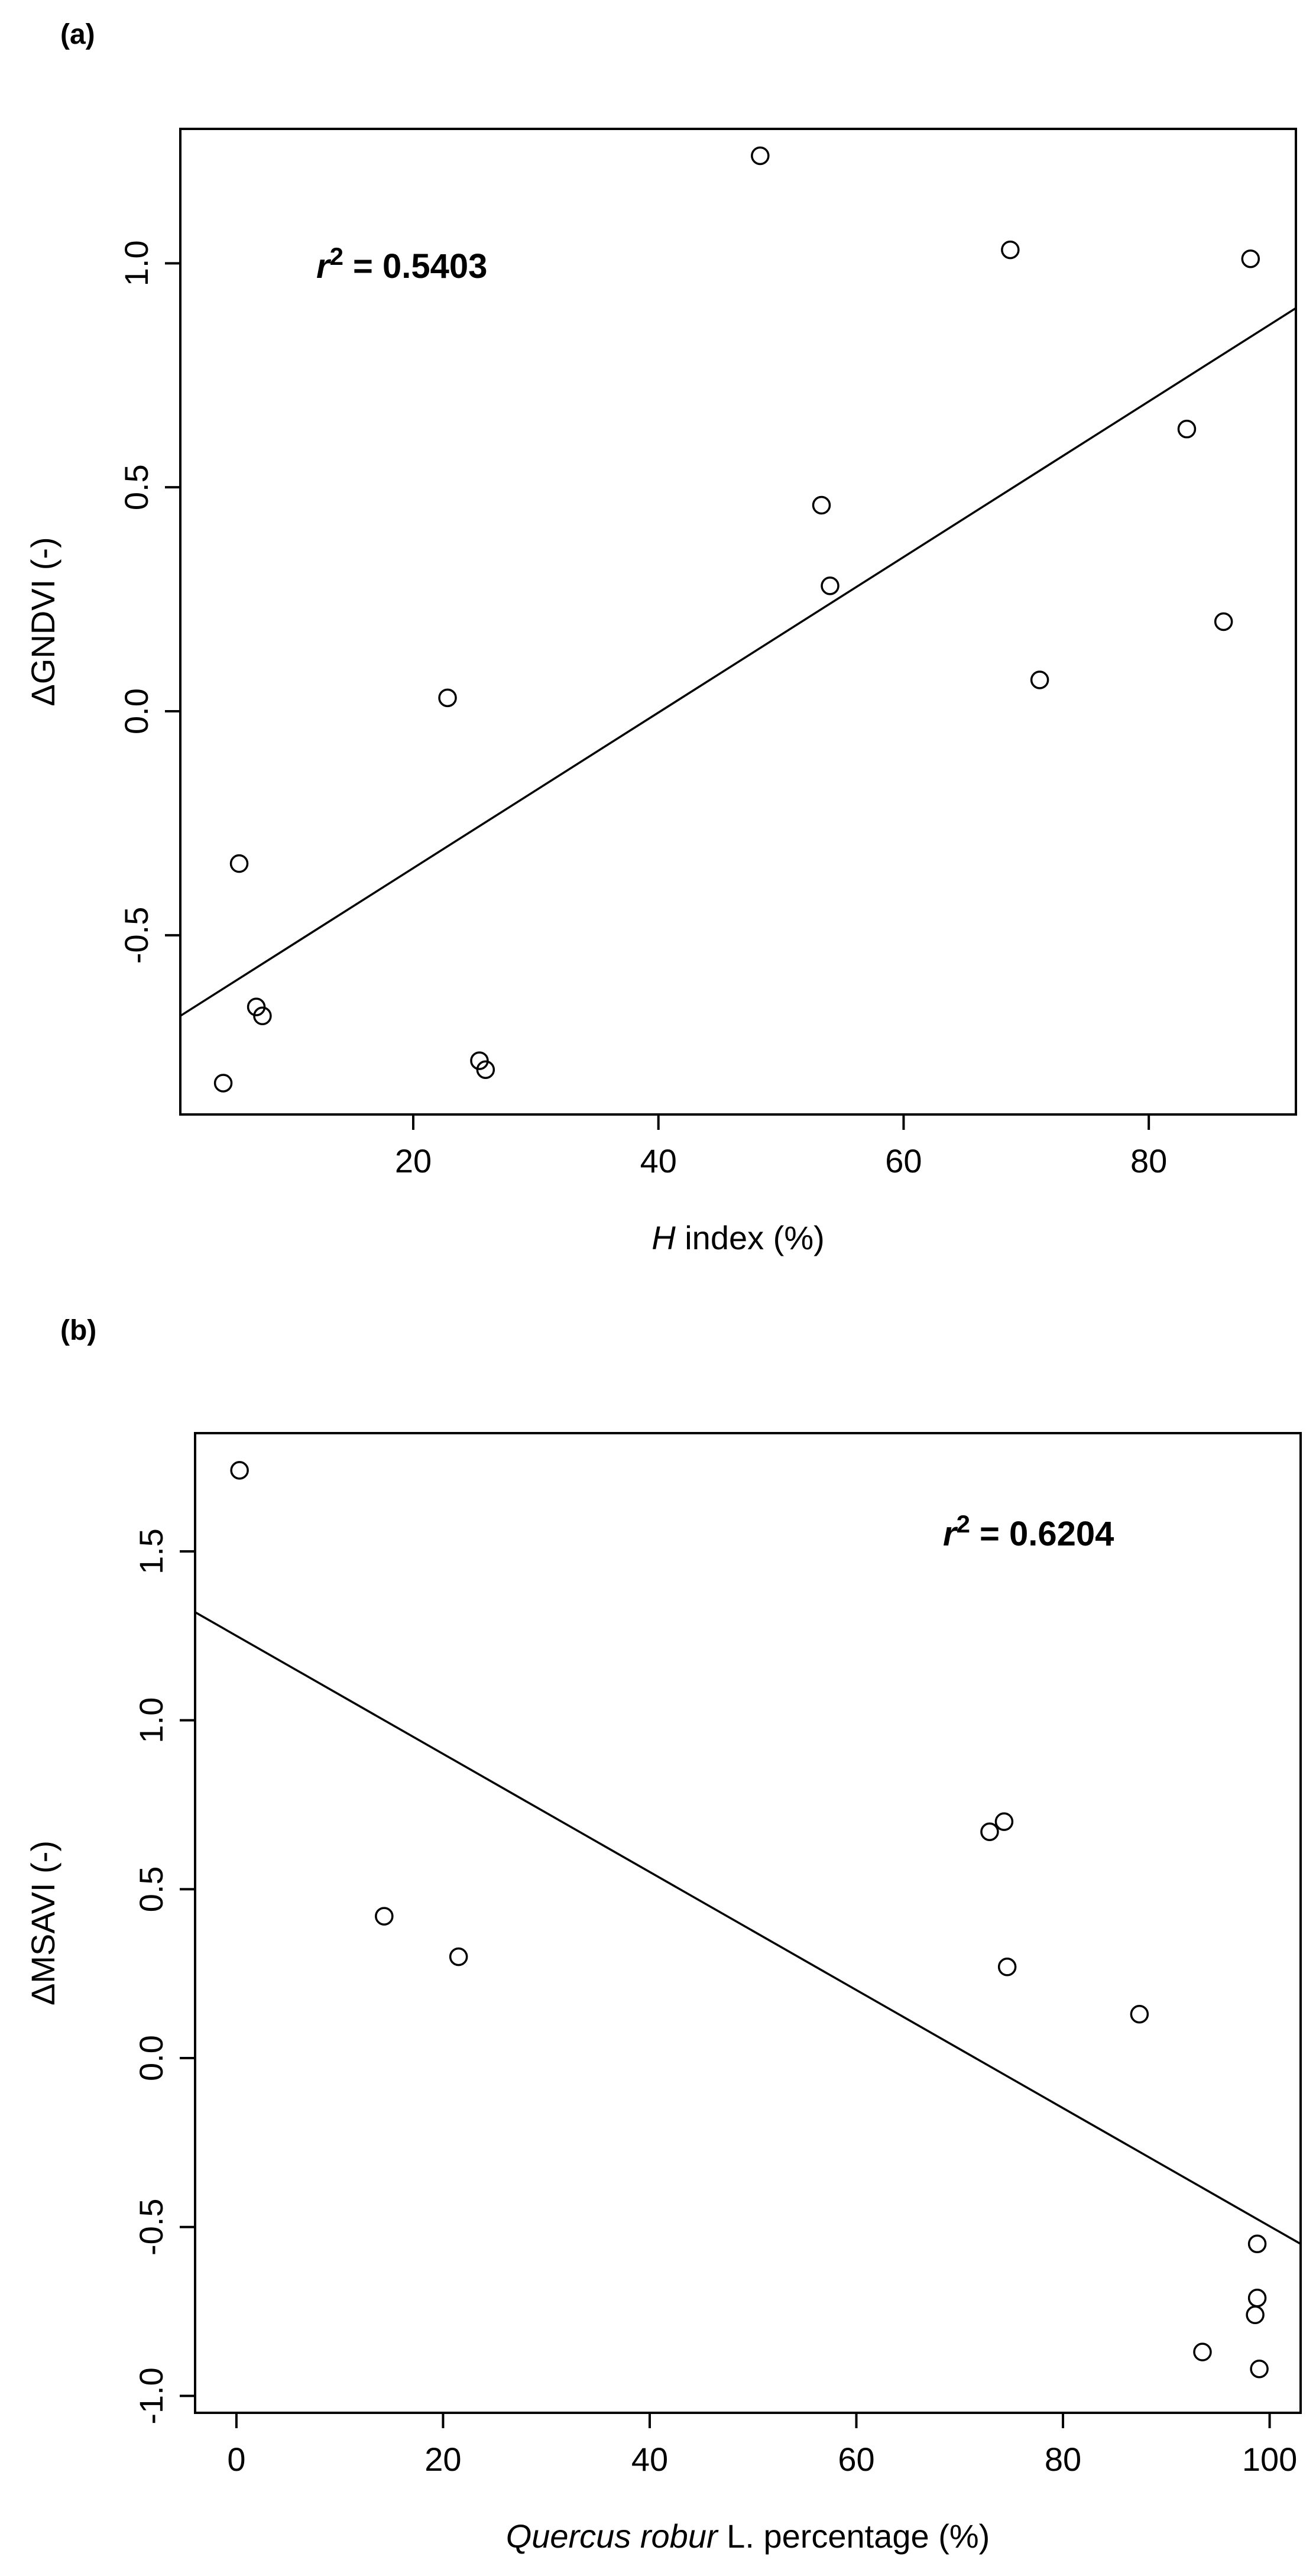  Describe the element at coordinates (42, 1923) in the screenshot. I see `y-axis-title-b: ΔMSAVI (-)` at that location.